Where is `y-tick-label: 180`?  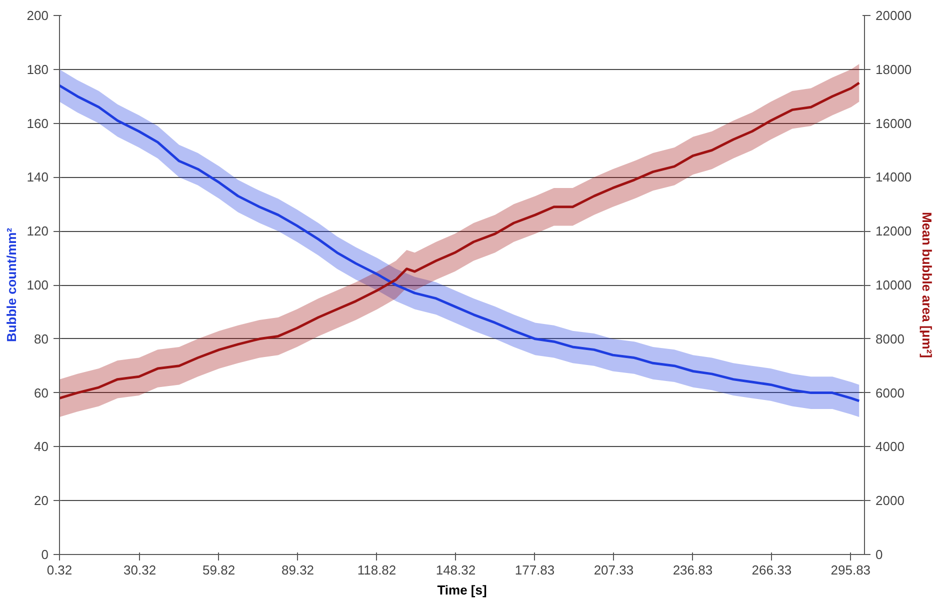 y-tick-label: 180 is located at coordinates (37, 69).